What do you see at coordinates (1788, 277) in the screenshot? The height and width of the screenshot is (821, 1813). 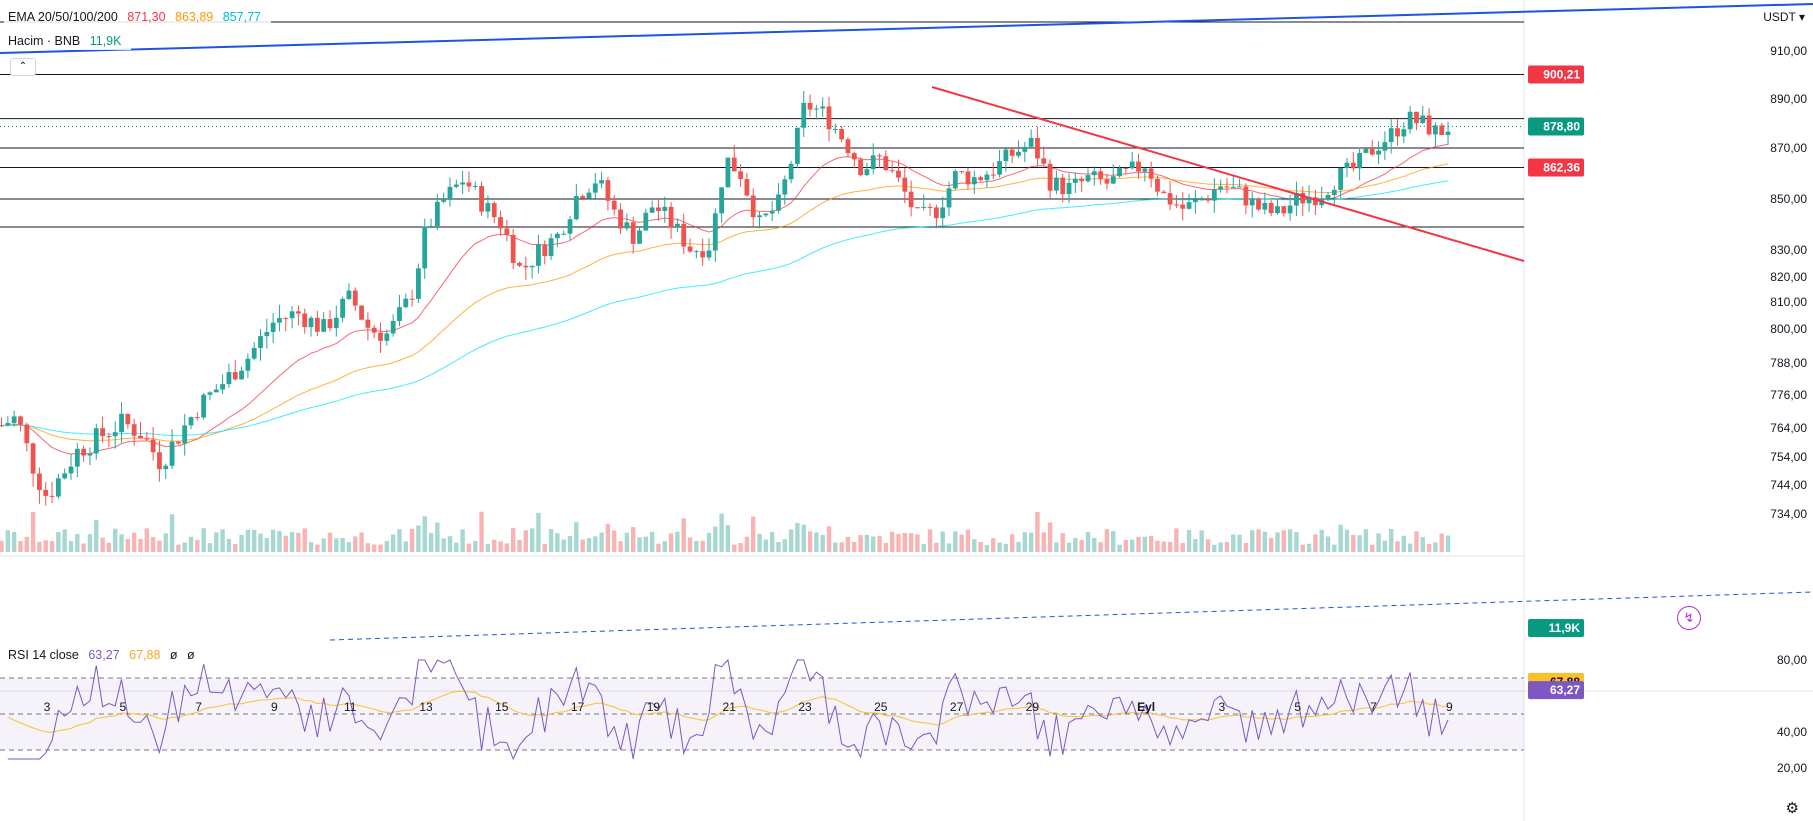 I see `price-tick-label: 820,00` at bounding box center [1788, 277].